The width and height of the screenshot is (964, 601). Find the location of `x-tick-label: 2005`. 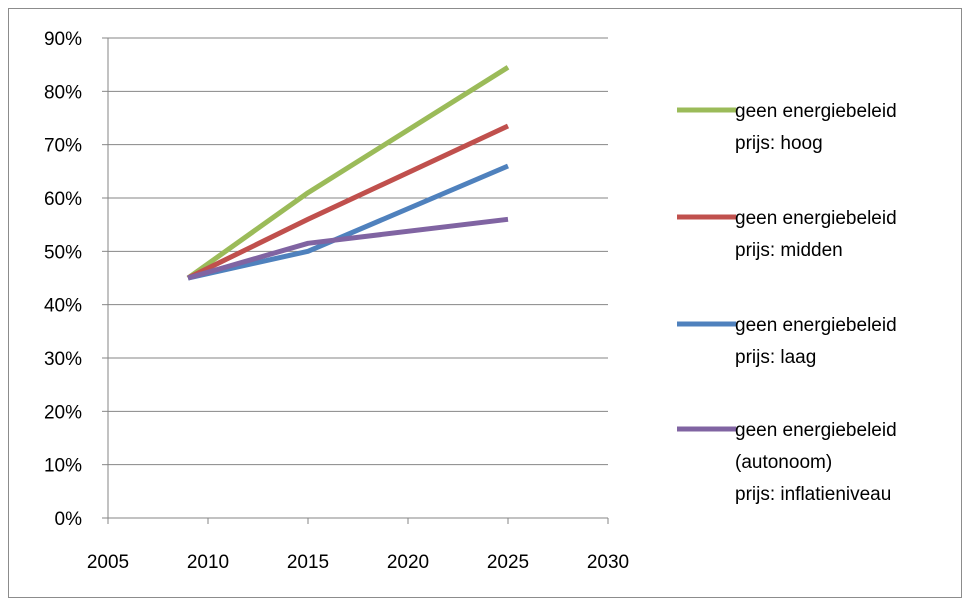

x-tick-label: 2005 is located at coordinates (108, 562).